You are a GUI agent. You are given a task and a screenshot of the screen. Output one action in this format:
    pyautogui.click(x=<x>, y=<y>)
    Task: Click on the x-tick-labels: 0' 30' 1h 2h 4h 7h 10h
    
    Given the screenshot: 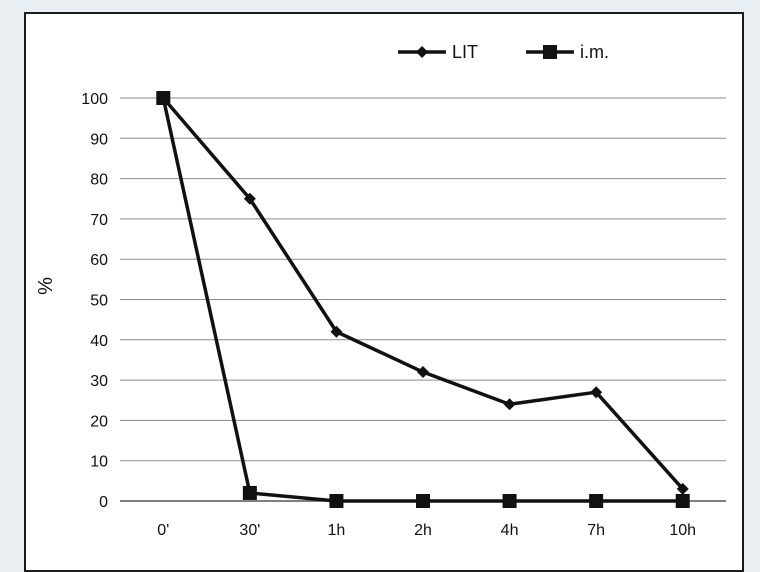 What is the action you would take?
    pyautogui.click(x=426, y=530)
    